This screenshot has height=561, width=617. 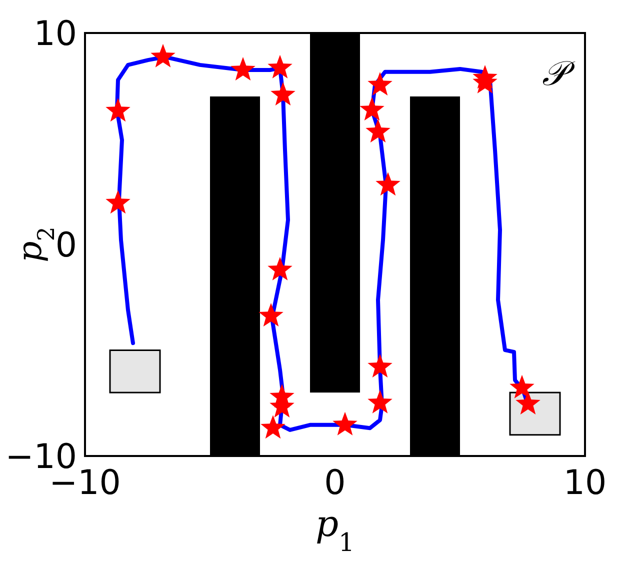 What do you see at coordinates (335, 530) in the screenshot?
I see `x-axis-title: p$_{1}$` at bounding box center [335, 530].